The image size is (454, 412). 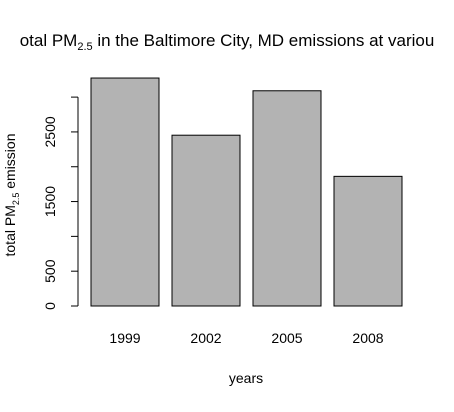 What do you see at coordinates (287, 198) in the screenshot?
I see `bar-2005` at bounding box center [287, 198].